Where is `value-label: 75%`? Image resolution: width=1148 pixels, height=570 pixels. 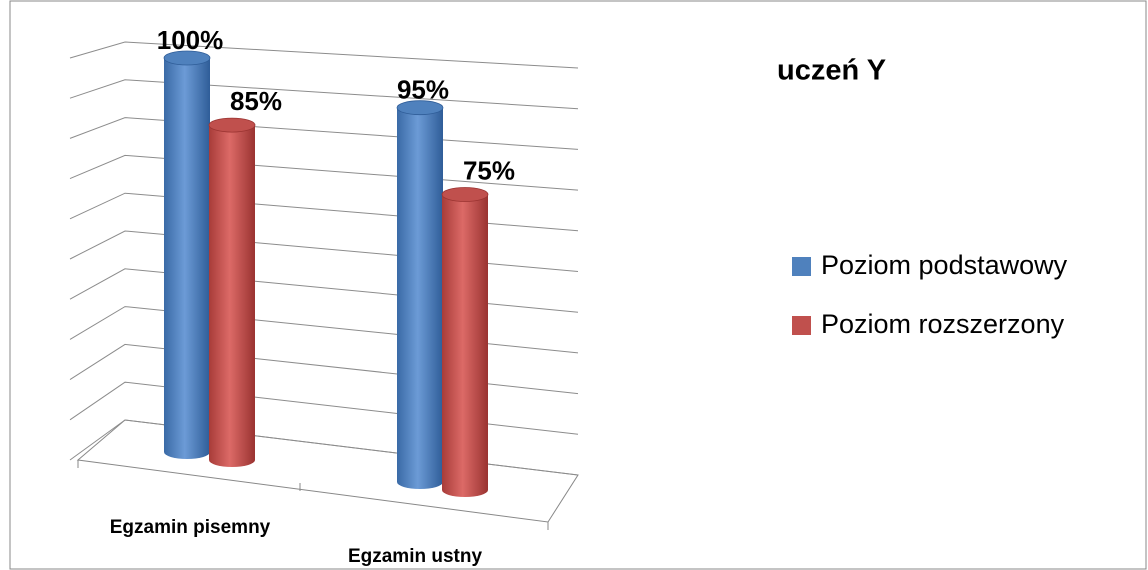
value-label: 75% is located at coordinates (489, 170).